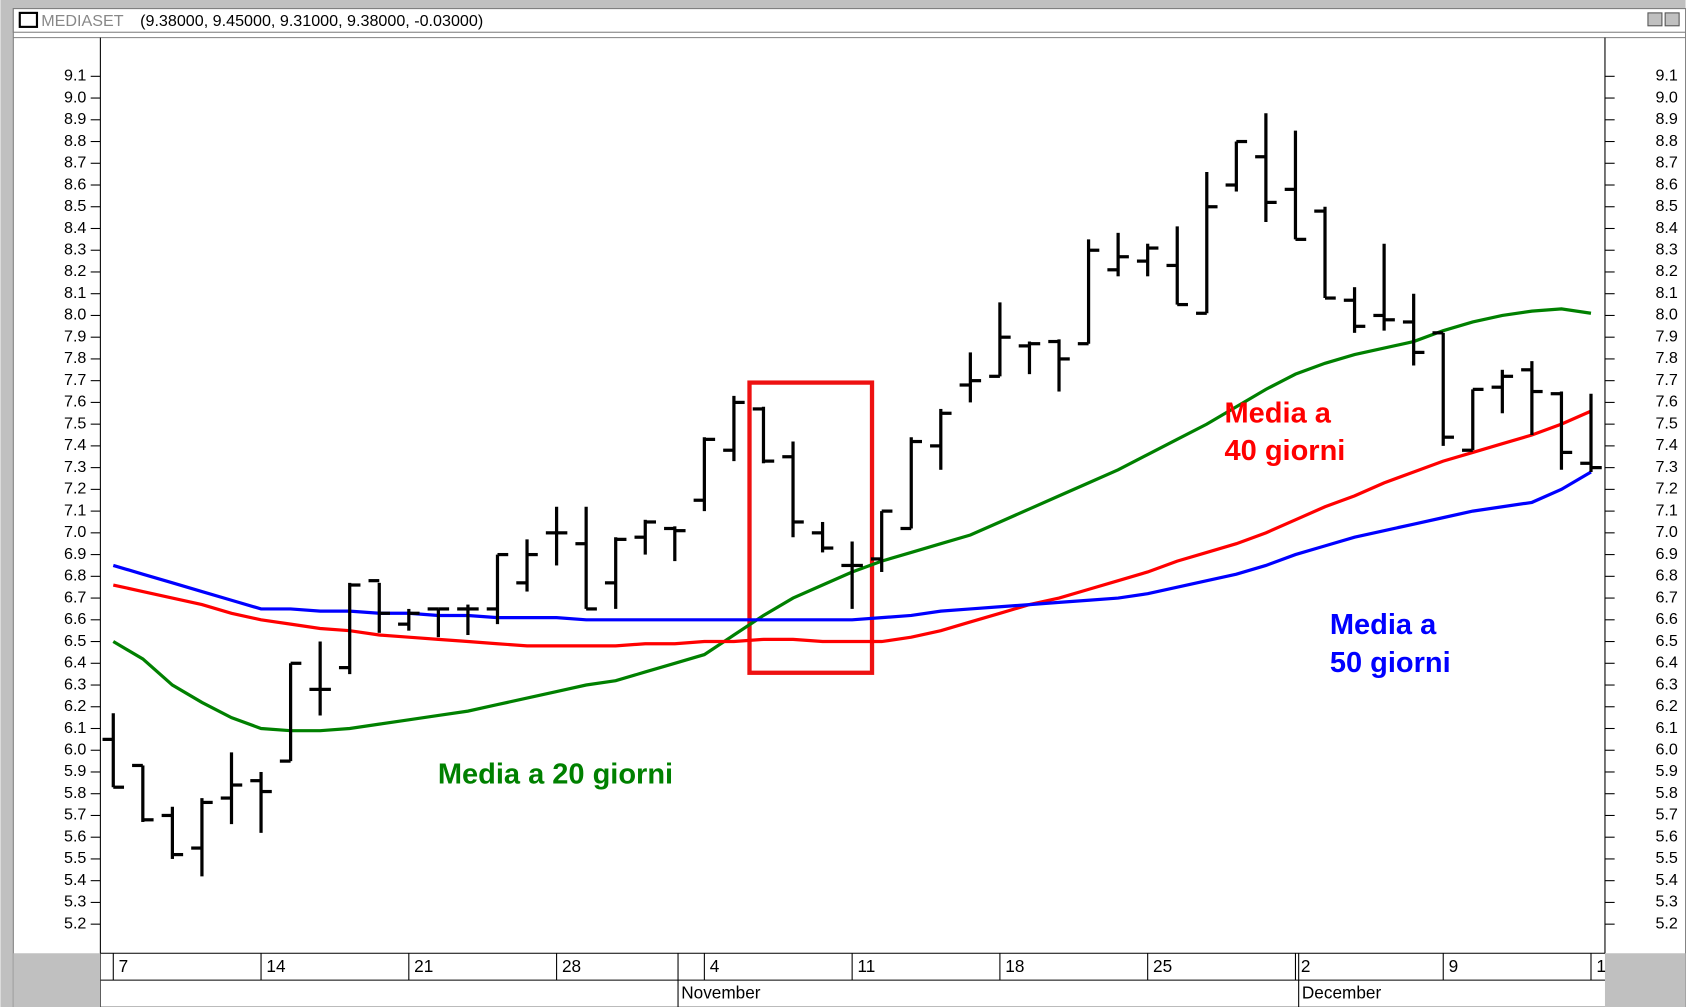 This screenshot has width=1686, height=1007. I want to click on y2-tick-label: 7.6, so click(1666, 402).